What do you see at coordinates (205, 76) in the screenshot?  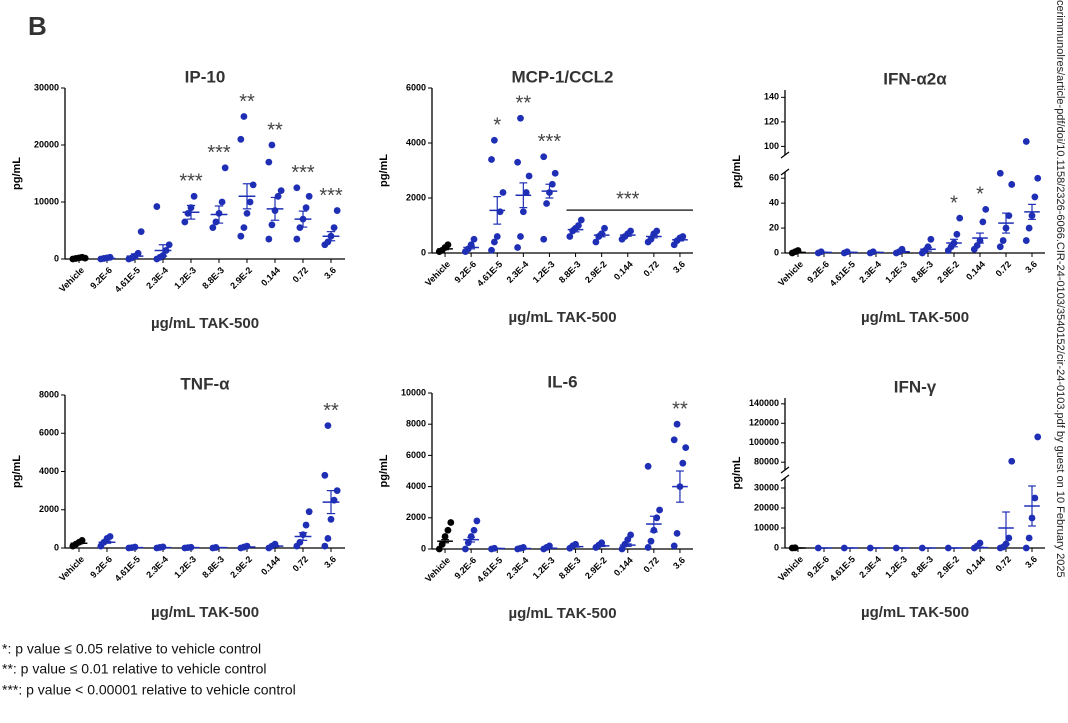 I see `chart-title: IP-10` at bounding box center [205, 76].